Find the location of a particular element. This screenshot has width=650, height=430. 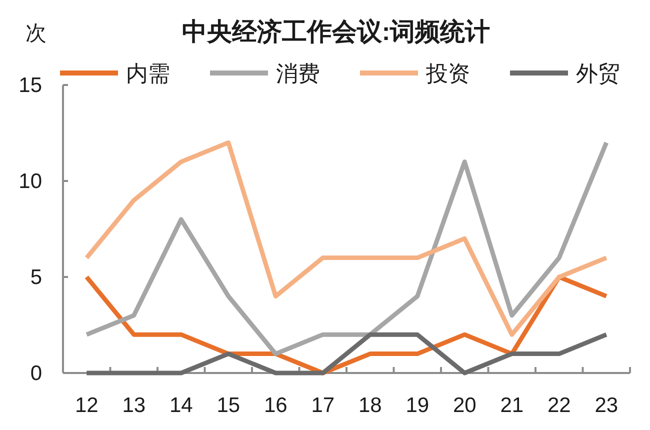

legend-label: 投资 is located at coordinates (447, 73).